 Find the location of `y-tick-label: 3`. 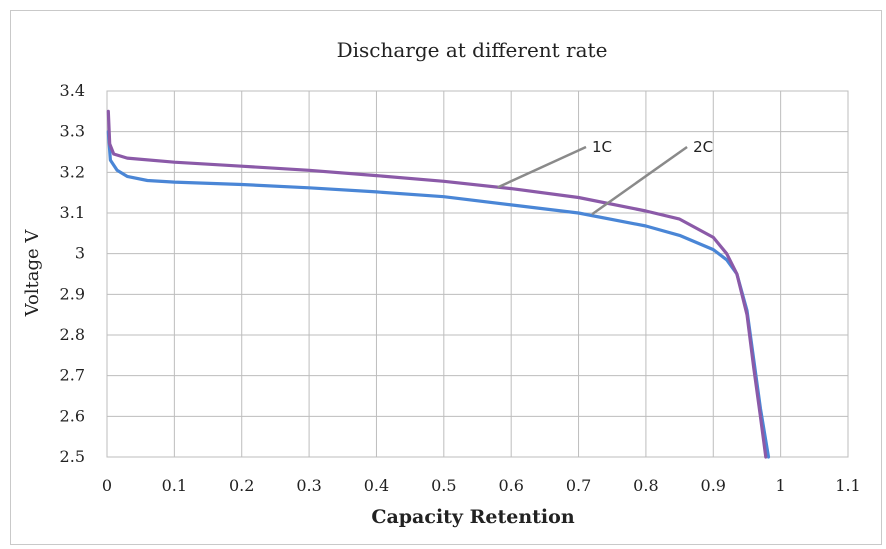

y-tick-label: 3 is located at coordinates (80, 253).